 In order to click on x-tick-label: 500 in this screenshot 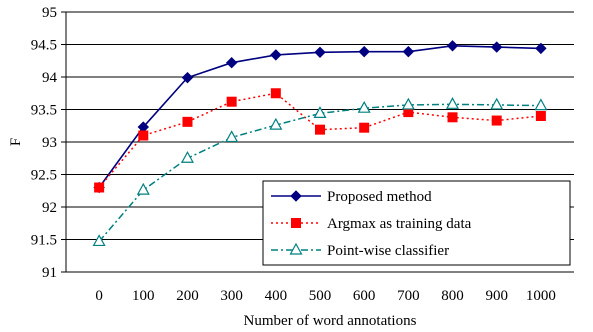, I will do `click(320, 296)`.